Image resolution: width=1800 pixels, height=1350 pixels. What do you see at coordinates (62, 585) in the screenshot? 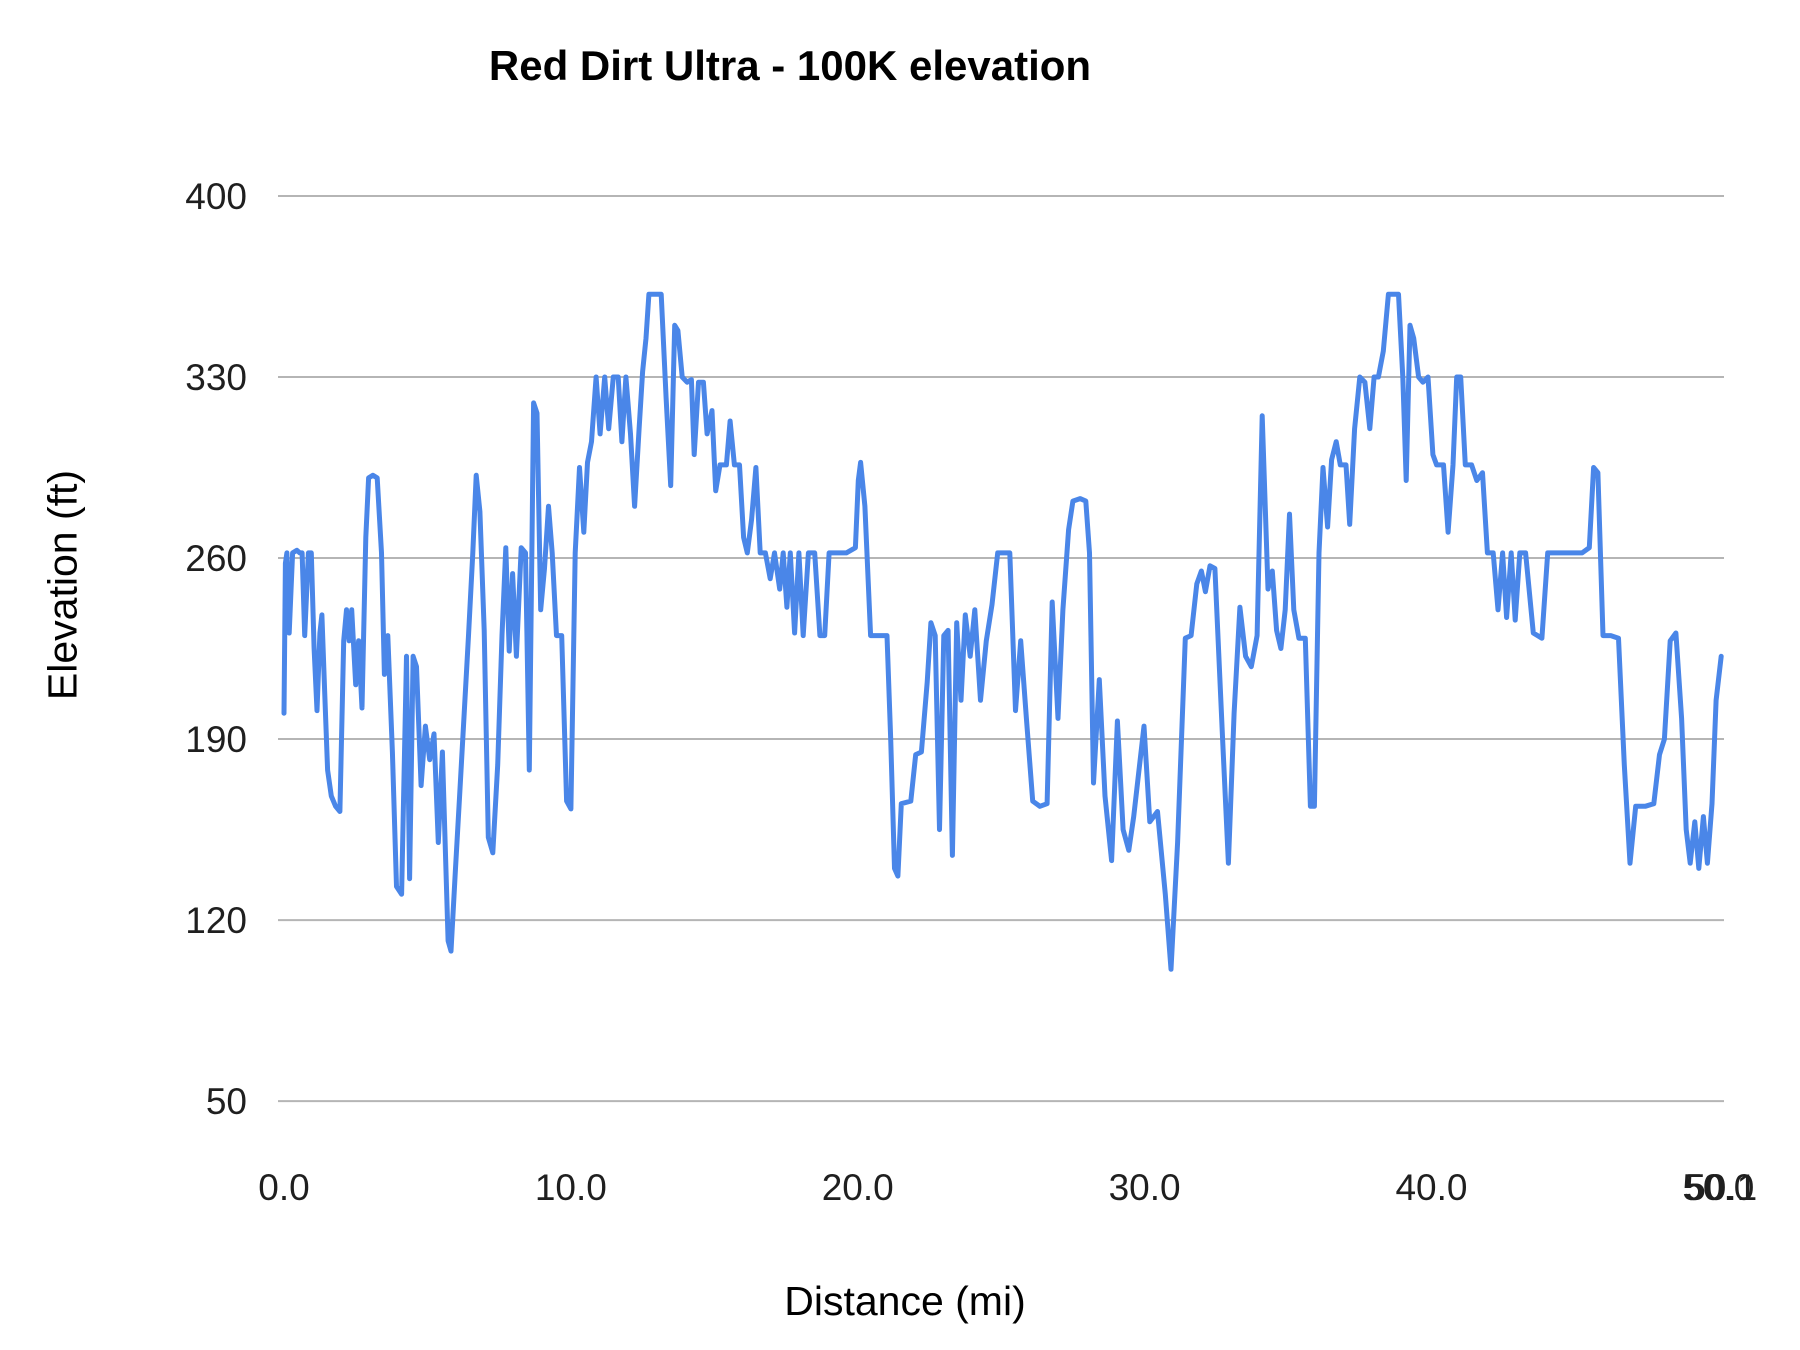
I see `y-axis-title: Elevation (ft)` at bounding box center [62, 585].